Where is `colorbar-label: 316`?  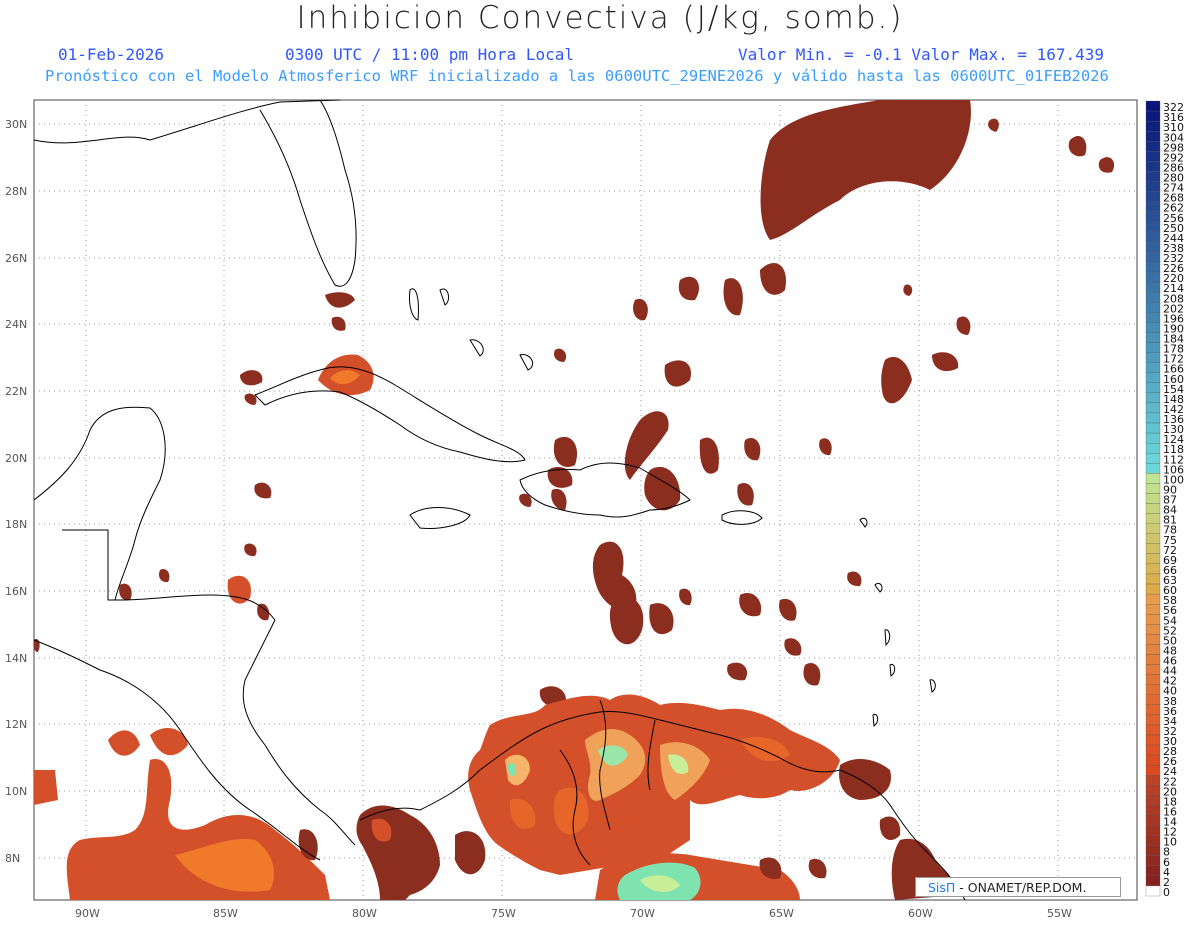 colorbar-label: 316 is located at coordinates (1173, 117).